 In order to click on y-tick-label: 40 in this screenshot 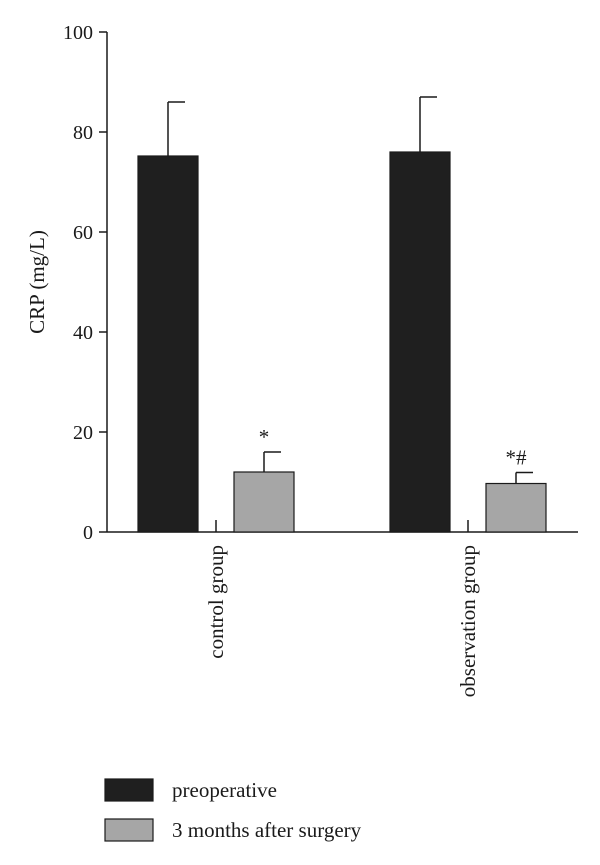, I will do `click(83, 333)`.